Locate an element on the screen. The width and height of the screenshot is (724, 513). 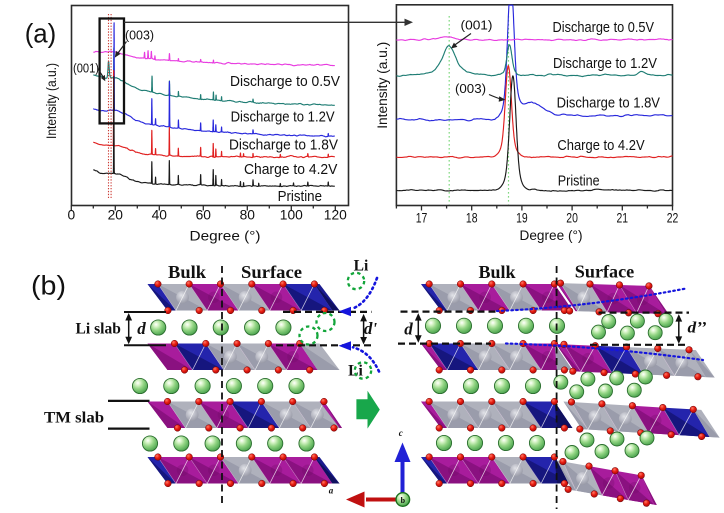
svg-text: 100 is located at coordinates (291, 215).